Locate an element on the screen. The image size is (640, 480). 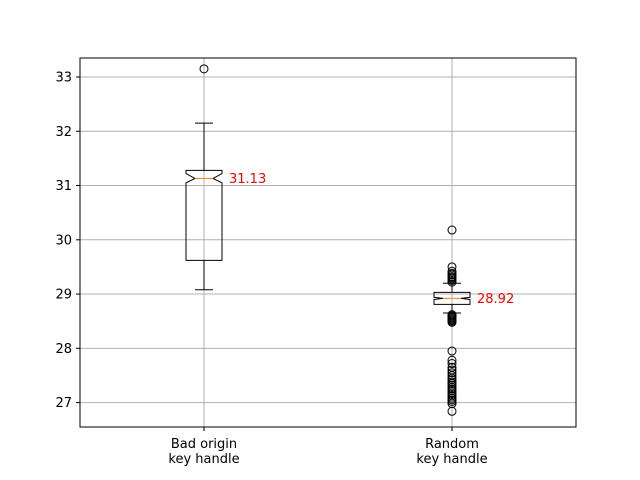
x-tick-label: Bad origin is located at coordinates (204, 444).